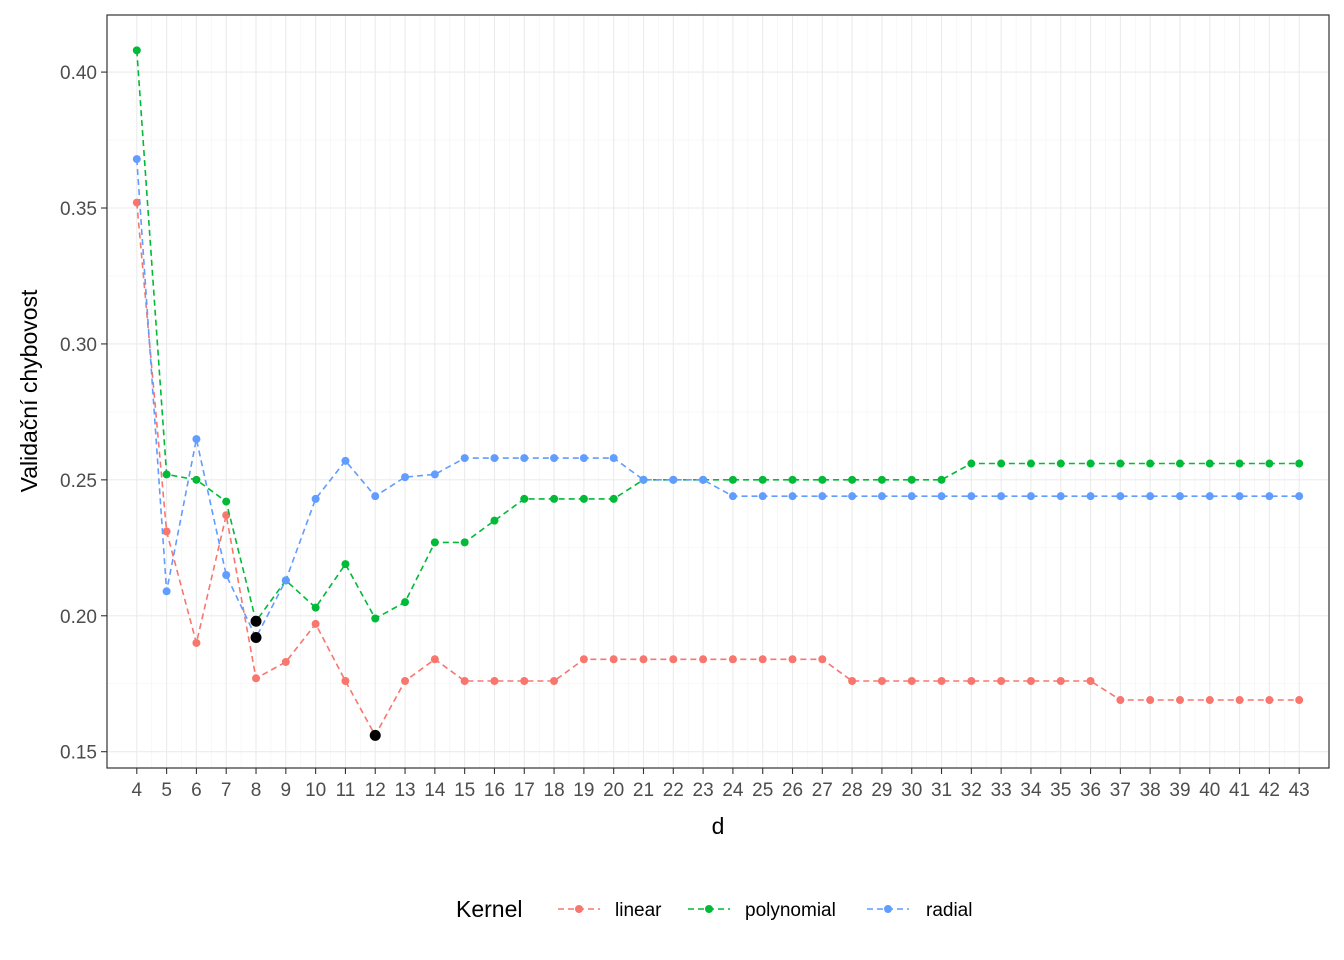 This screenshot has height=960, width=1344. I want to click on y-tick-label: 0.35, so click(78, 209).